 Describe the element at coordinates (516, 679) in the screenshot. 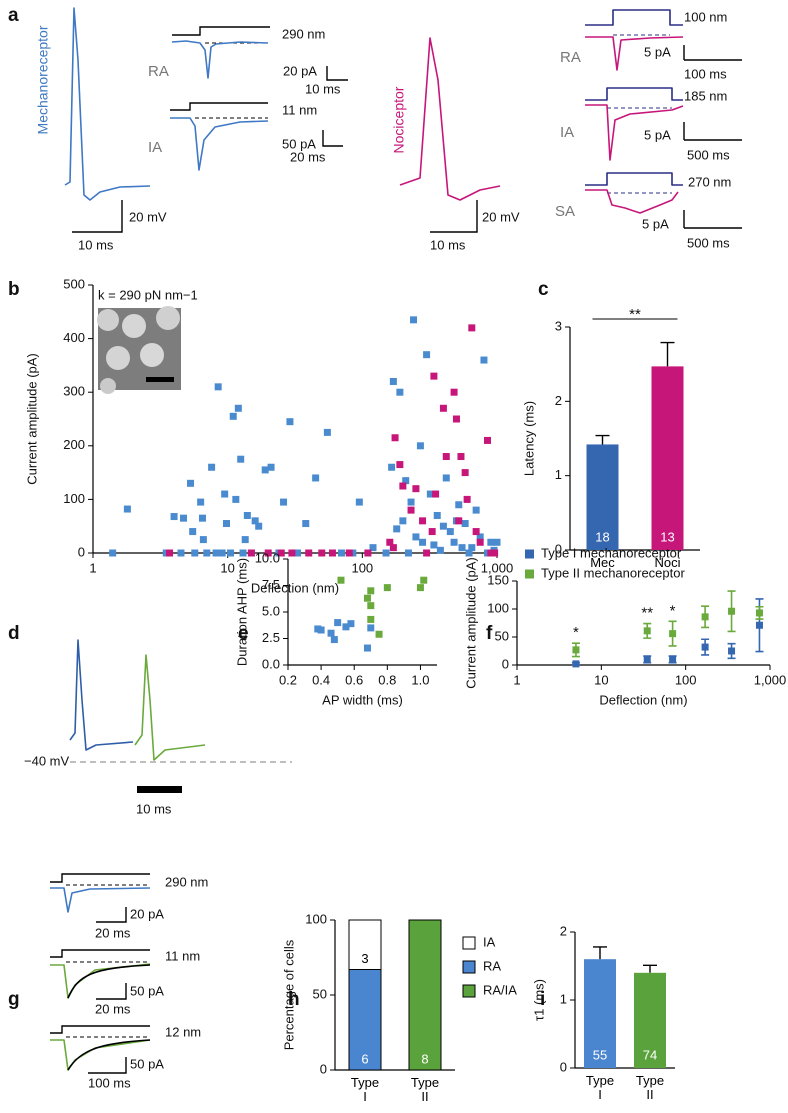

I see `x-tick-label: 1` at that location.